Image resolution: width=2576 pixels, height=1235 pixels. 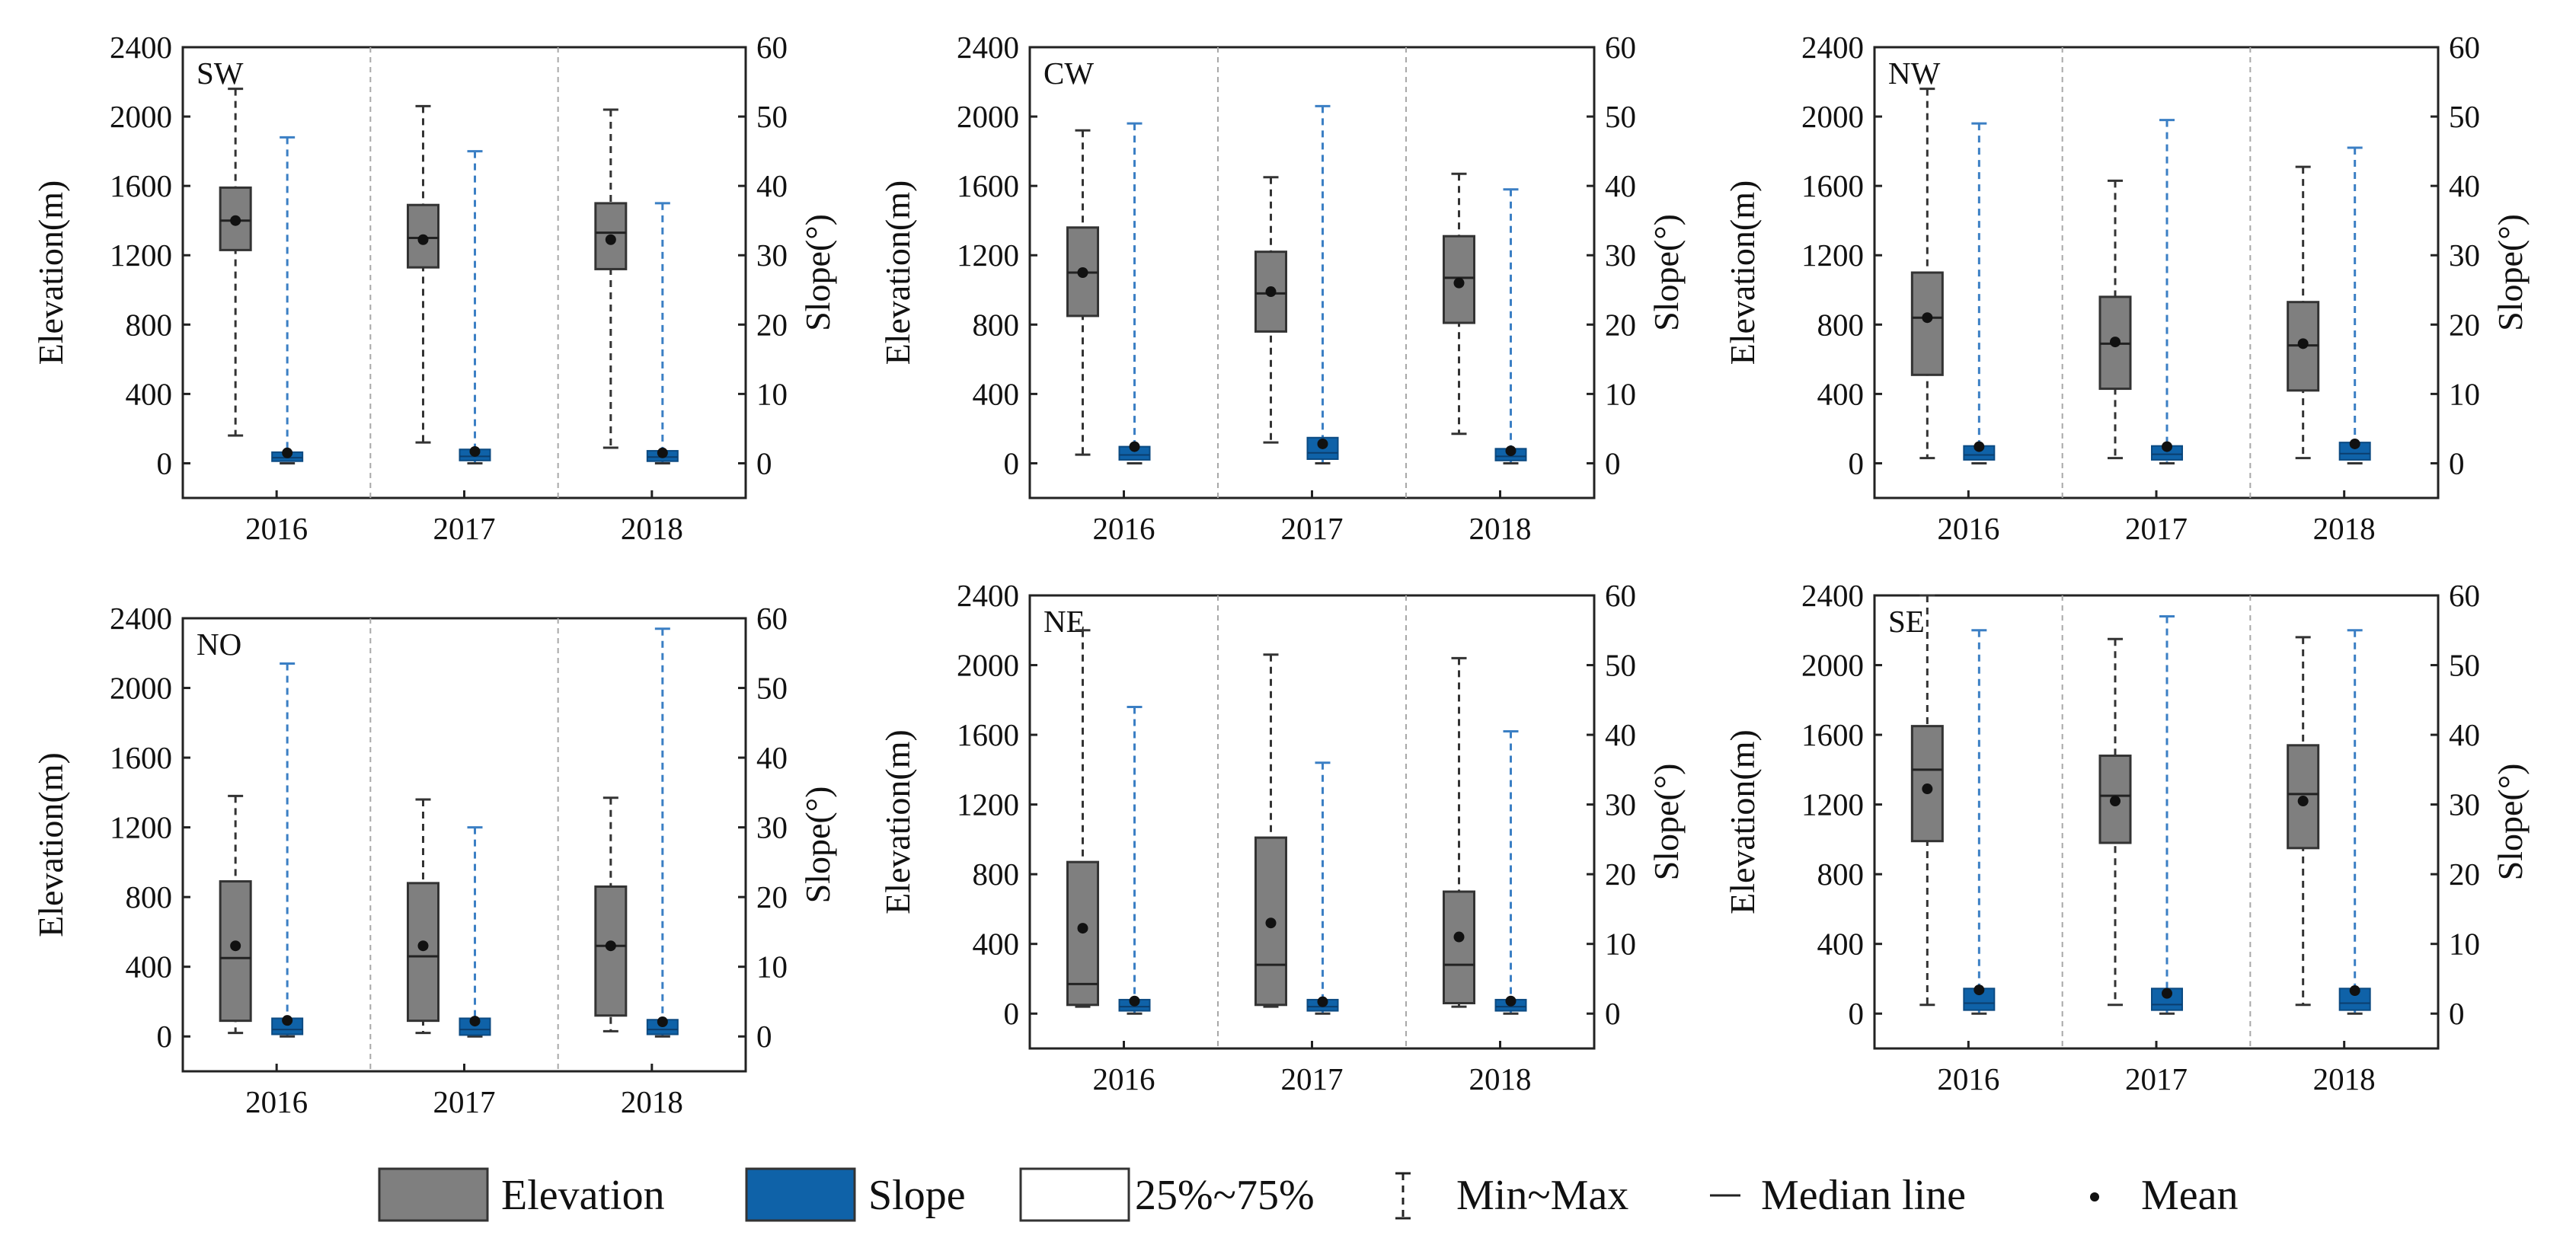 What do you see at coordinates (1511, 872) in the screenshot?
I see `slope-box-2018` at bounding box center [1511, 872].